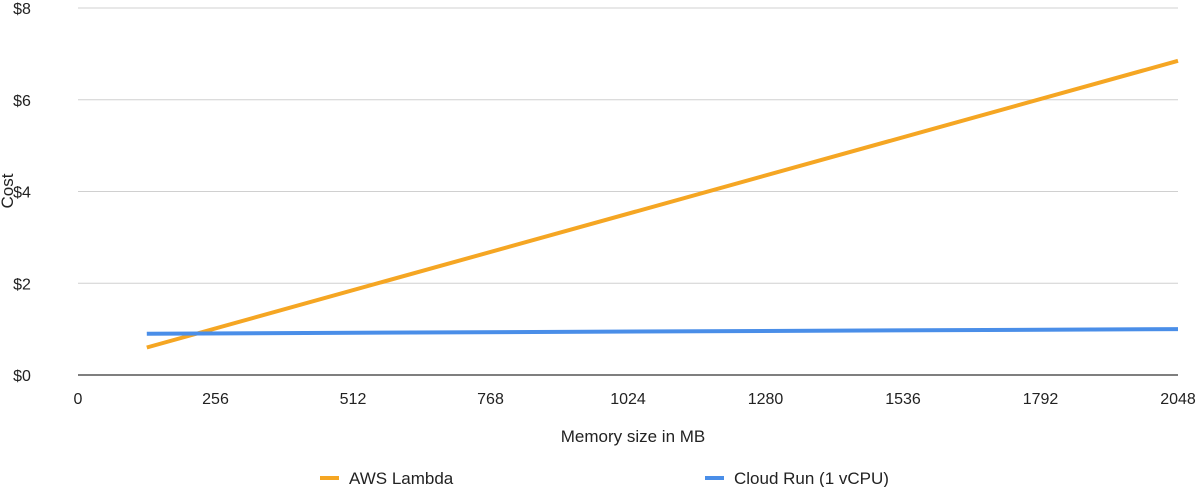 Image resolution: width=1200 pixels, height=487 pixels. What do you see at coordinates (633, 436) in the screenshot?
I see `x-axis-title: Memory size in MB` at bounding box center [633, 436].